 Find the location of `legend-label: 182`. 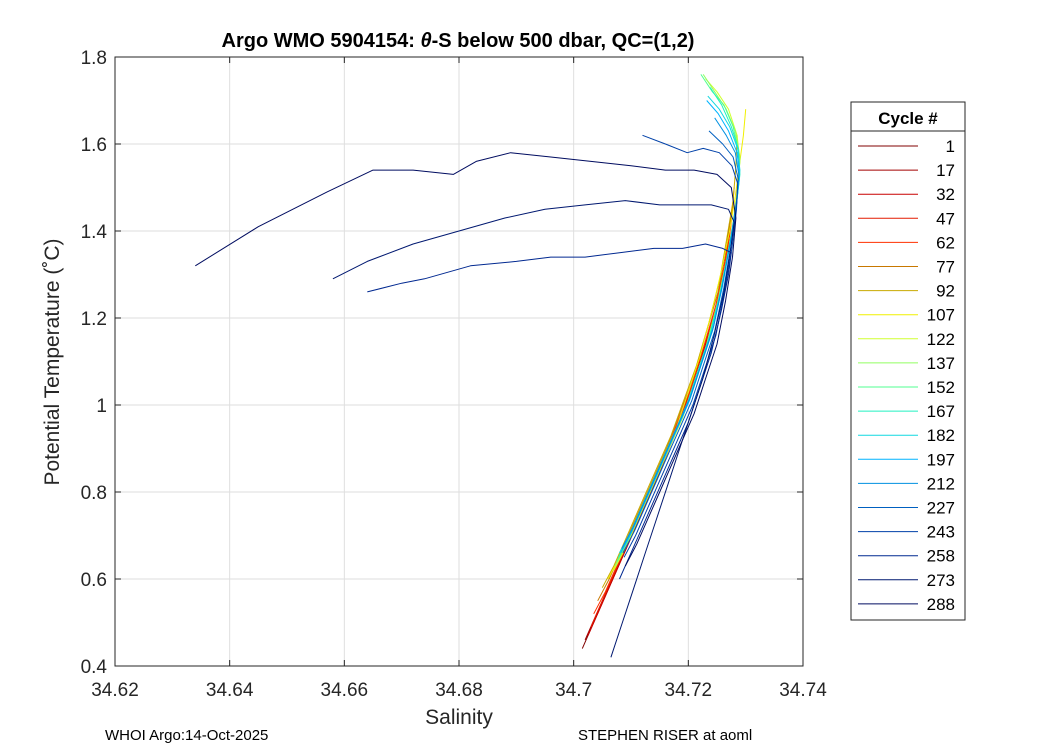

legend-label: 182 is located at coordinates (941, 435).